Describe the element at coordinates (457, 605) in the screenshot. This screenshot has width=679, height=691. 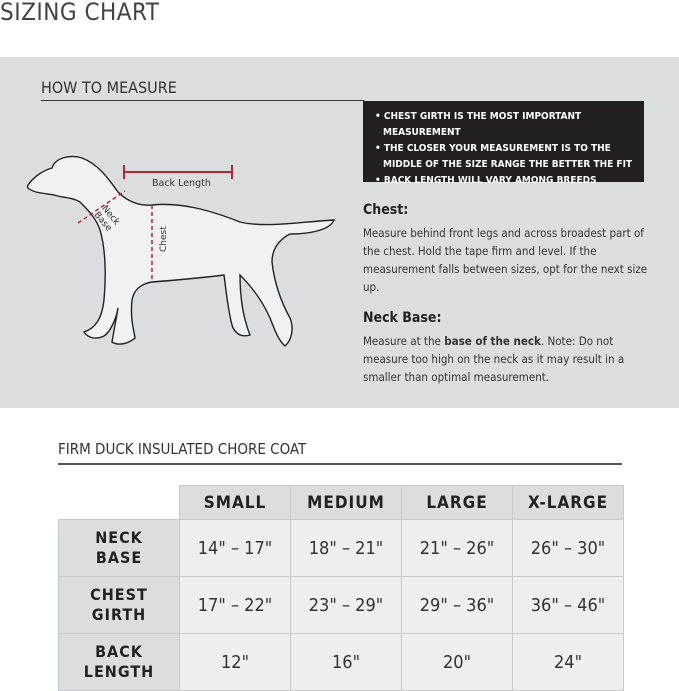
I see `cell: 29" – 36"` at that location.